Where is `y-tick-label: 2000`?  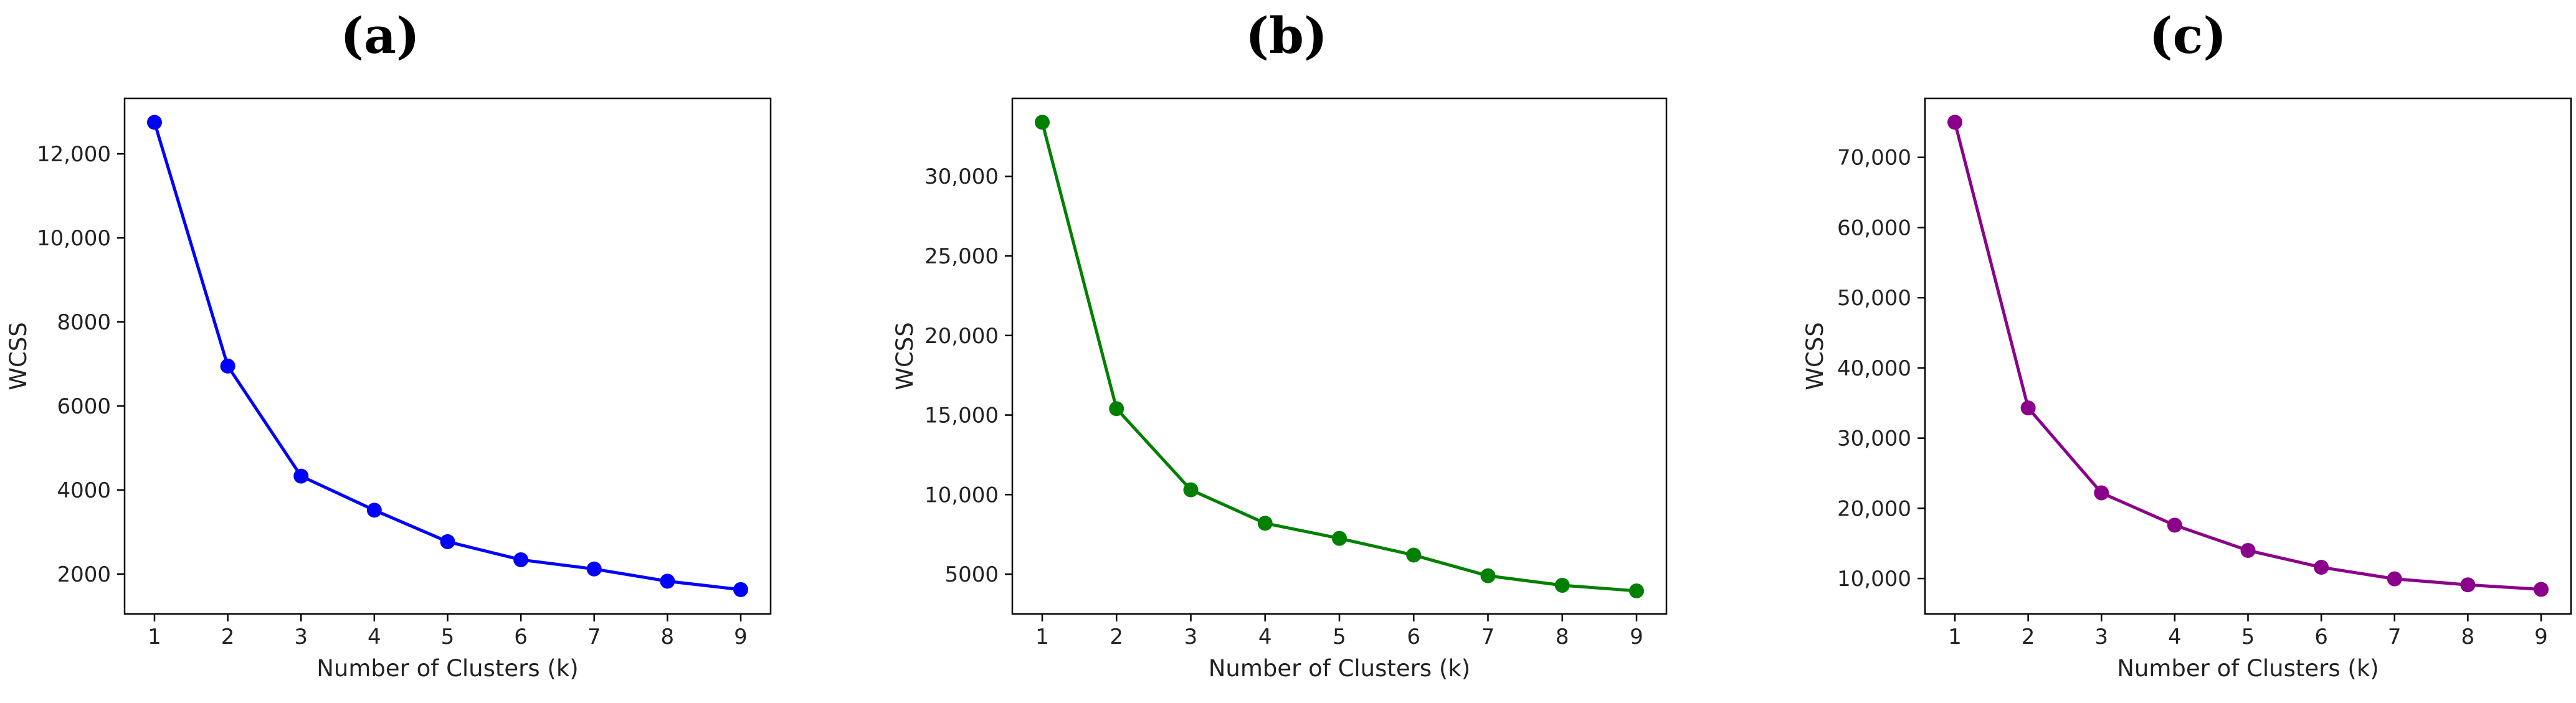 y-tick-label: 2000 is located at coordinates (84, 574).